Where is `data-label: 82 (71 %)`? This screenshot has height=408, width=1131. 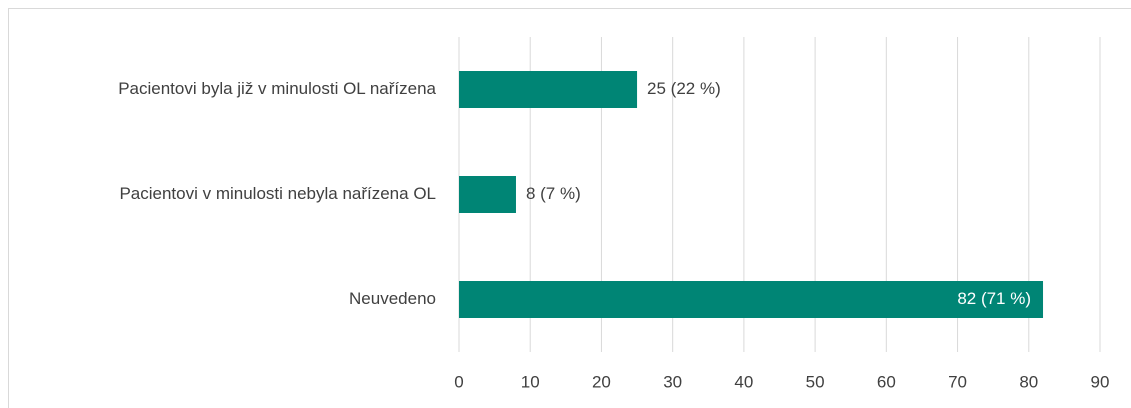
data-label: 82 (71 %) is located at coordinates (994, 298).